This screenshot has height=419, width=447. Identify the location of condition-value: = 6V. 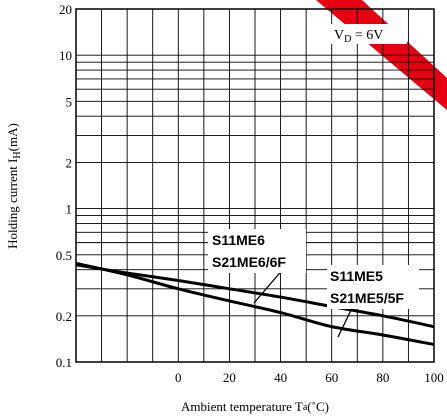
(367, 35).